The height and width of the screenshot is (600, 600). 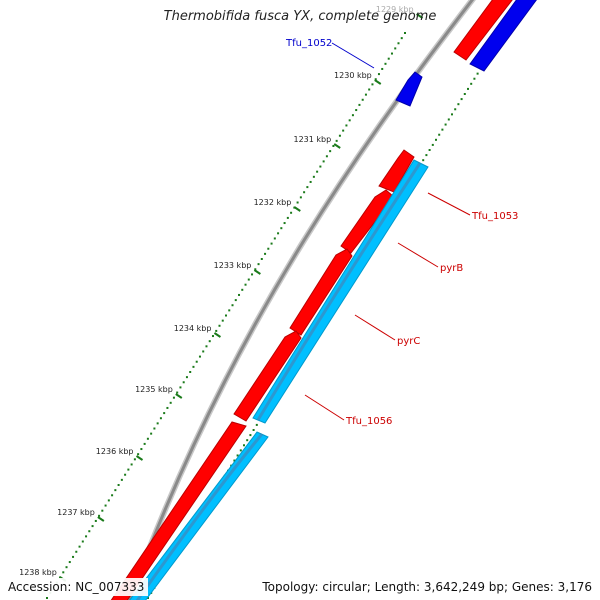 I want to click on gene-label: Tfu_1056, so click(x=368, y=421).